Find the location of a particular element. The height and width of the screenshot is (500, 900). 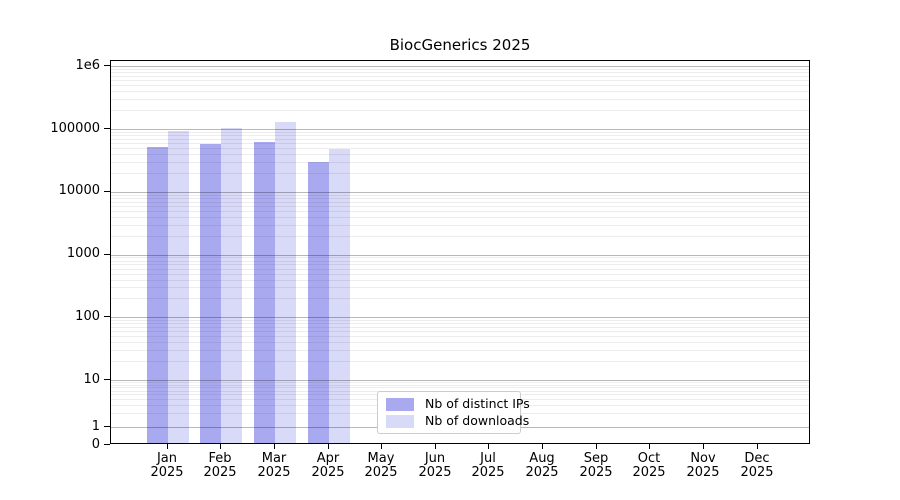

bar-apr-downloads is located at coordinates (339, 296).